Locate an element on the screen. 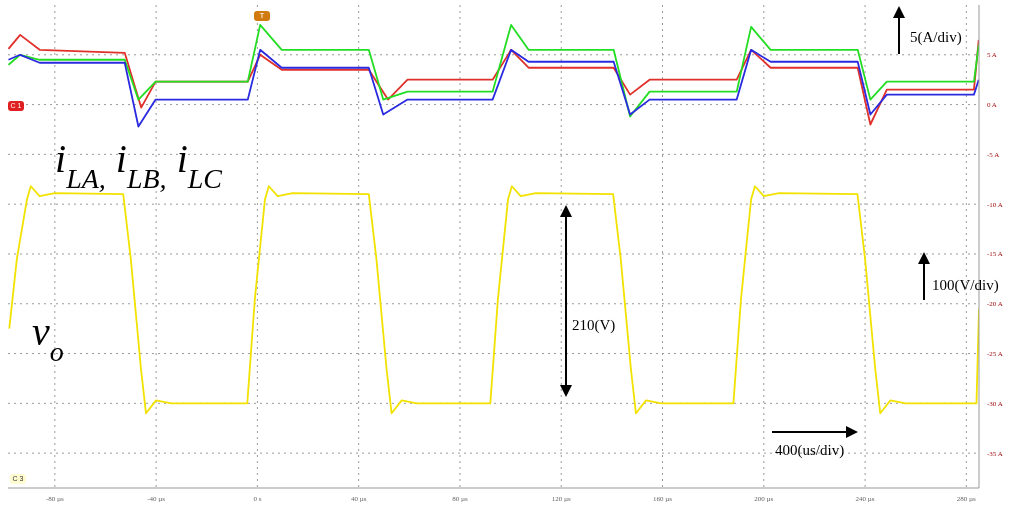  annotation: 100(V/div) is located at coordinates (965, 285).